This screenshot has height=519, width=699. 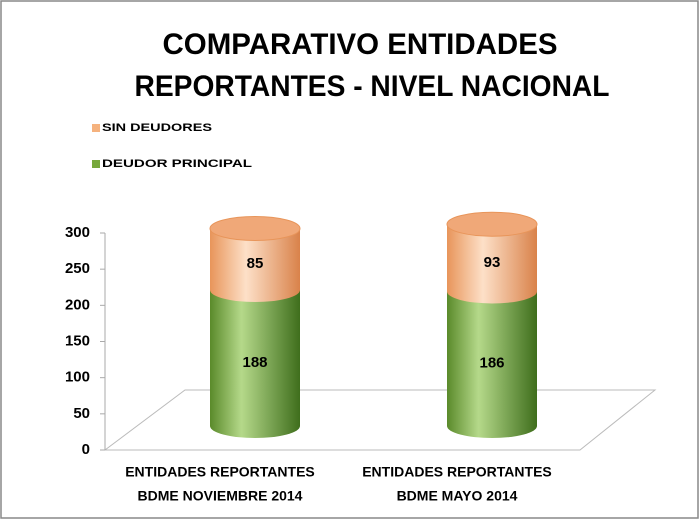 What do you see at coordinates (77, 268) in the screenshot?
I see `y-tick-label: 250` at bounding box center [77, 268].